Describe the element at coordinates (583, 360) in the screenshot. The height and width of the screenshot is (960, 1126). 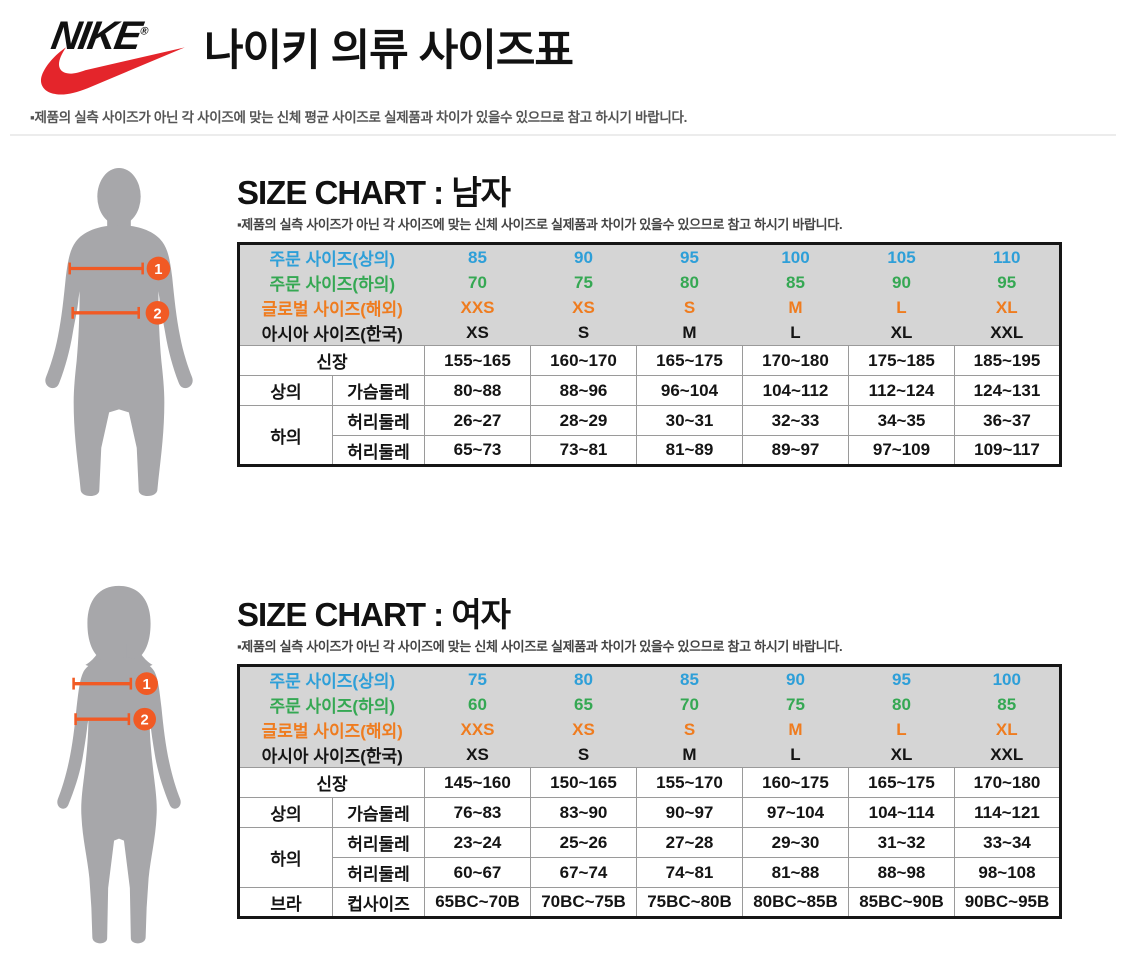
I see `size-cell: 160~170` at that location.